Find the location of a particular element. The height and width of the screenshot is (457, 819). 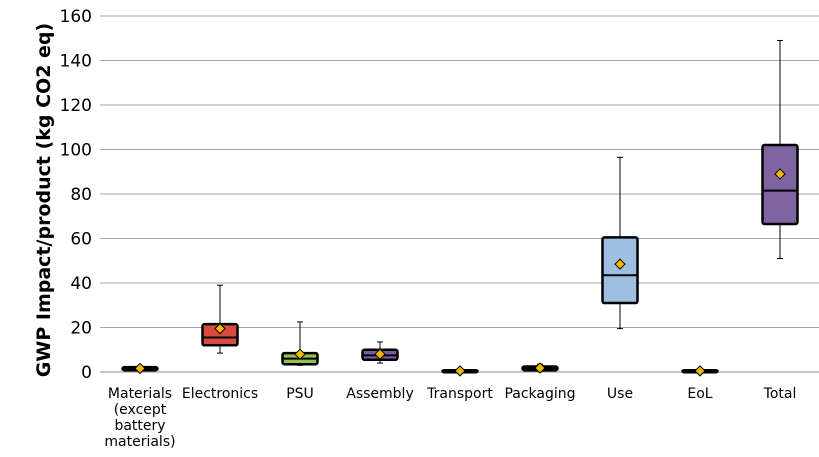

x-category-label: Total is located at coordinates (780, 394).